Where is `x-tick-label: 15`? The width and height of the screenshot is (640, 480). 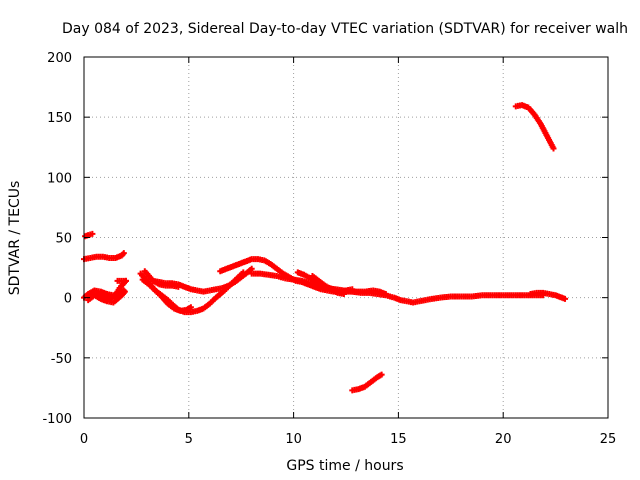 x-tick-label: 15 is located at coordinates (398, 439).